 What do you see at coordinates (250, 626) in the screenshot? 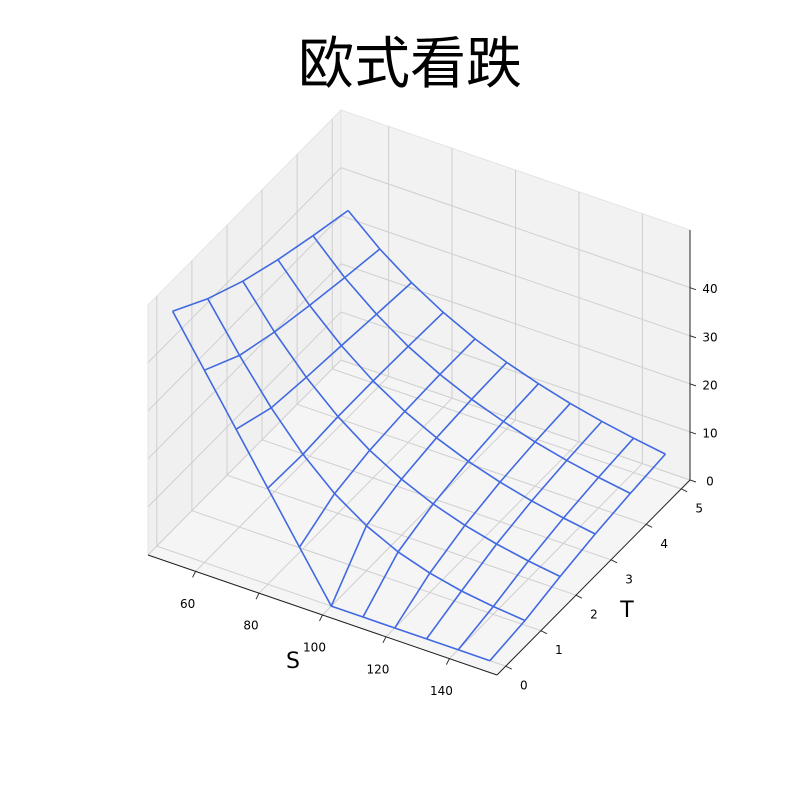
I see `x-tick-label: 80` at bounding box center [250, 626].